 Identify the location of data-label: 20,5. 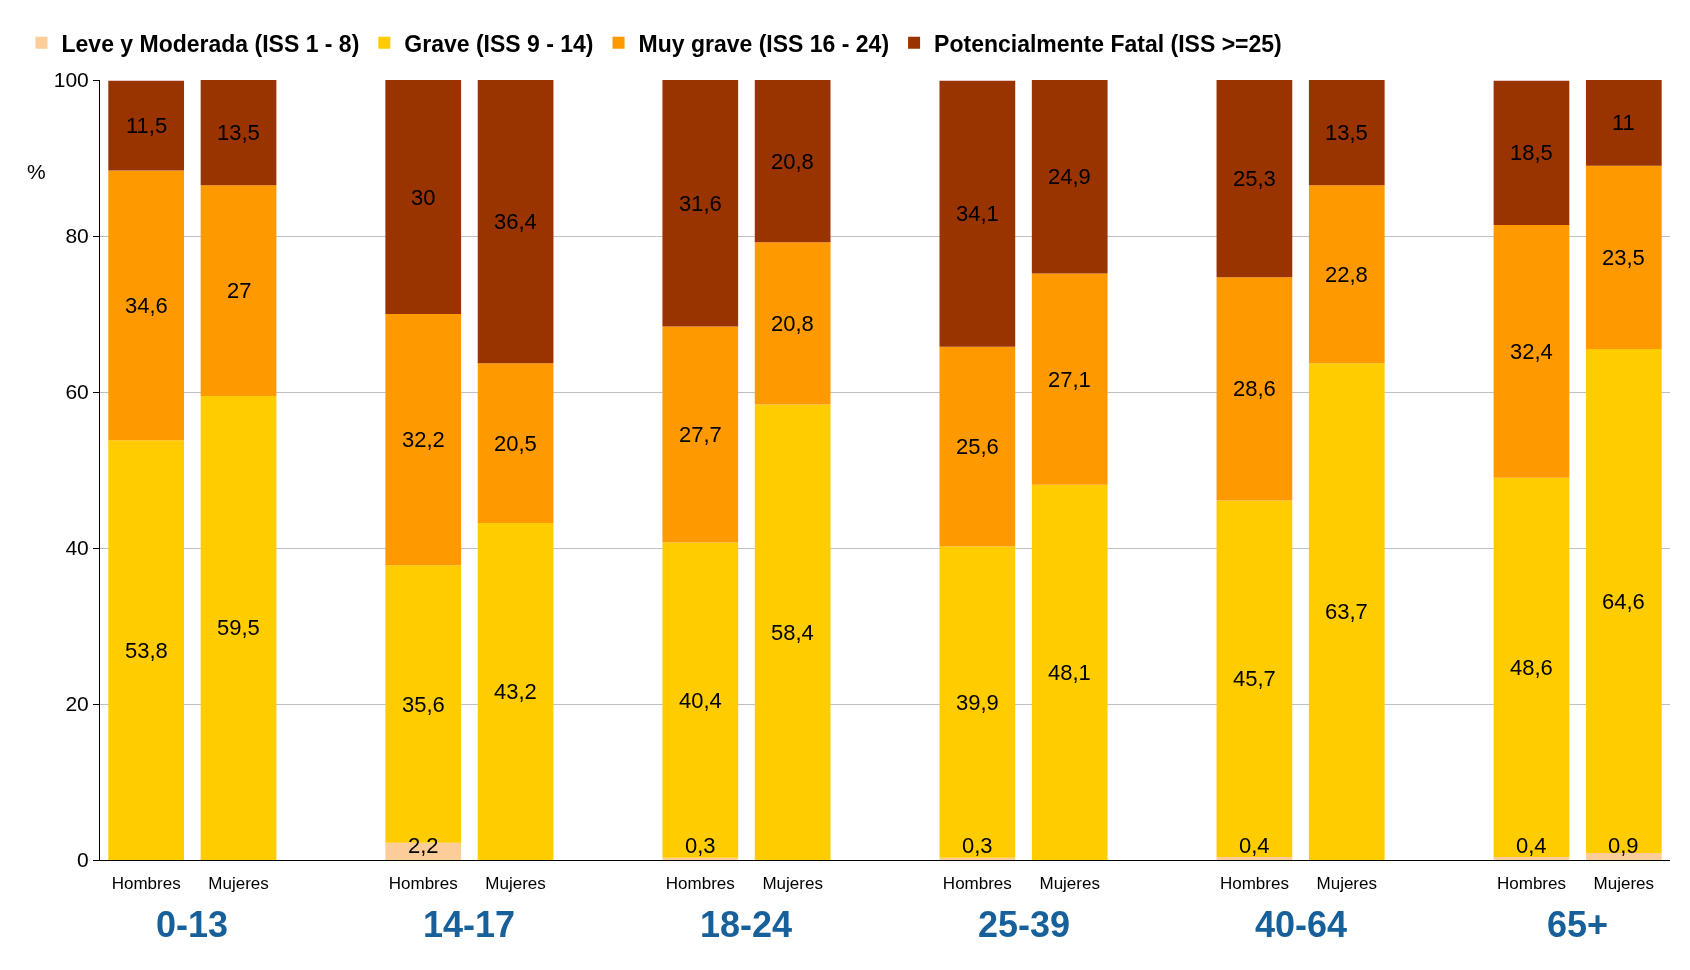
(515, 443).